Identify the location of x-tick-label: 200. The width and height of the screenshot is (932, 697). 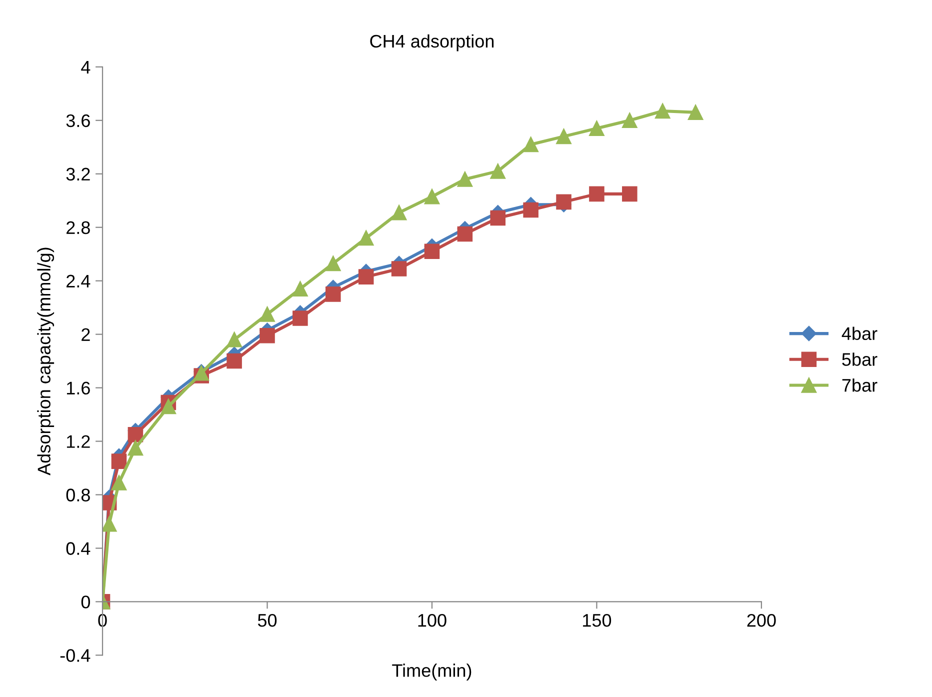
(761, 620).